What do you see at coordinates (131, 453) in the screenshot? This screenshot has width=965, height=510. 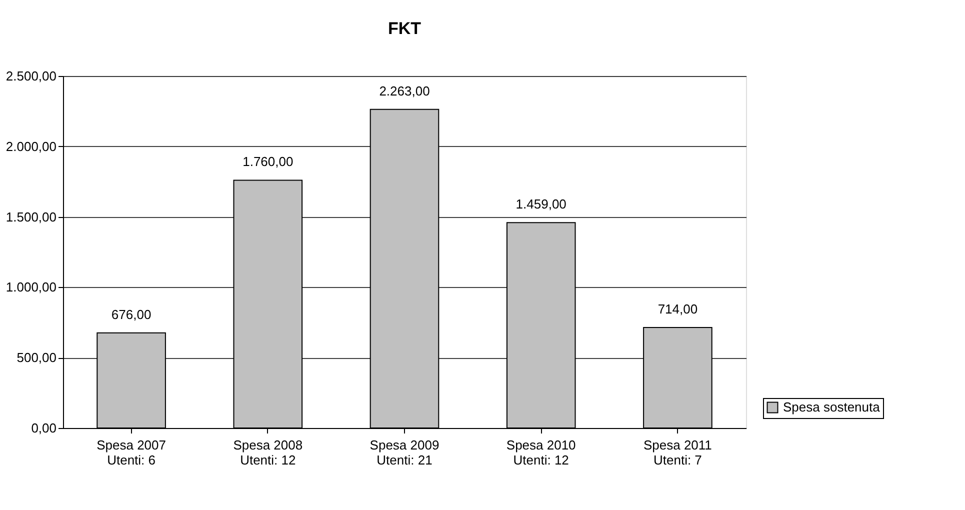 I see `x-tick-label: Spesa 2007 Utenti: 6` at bounding box center [131, 453].